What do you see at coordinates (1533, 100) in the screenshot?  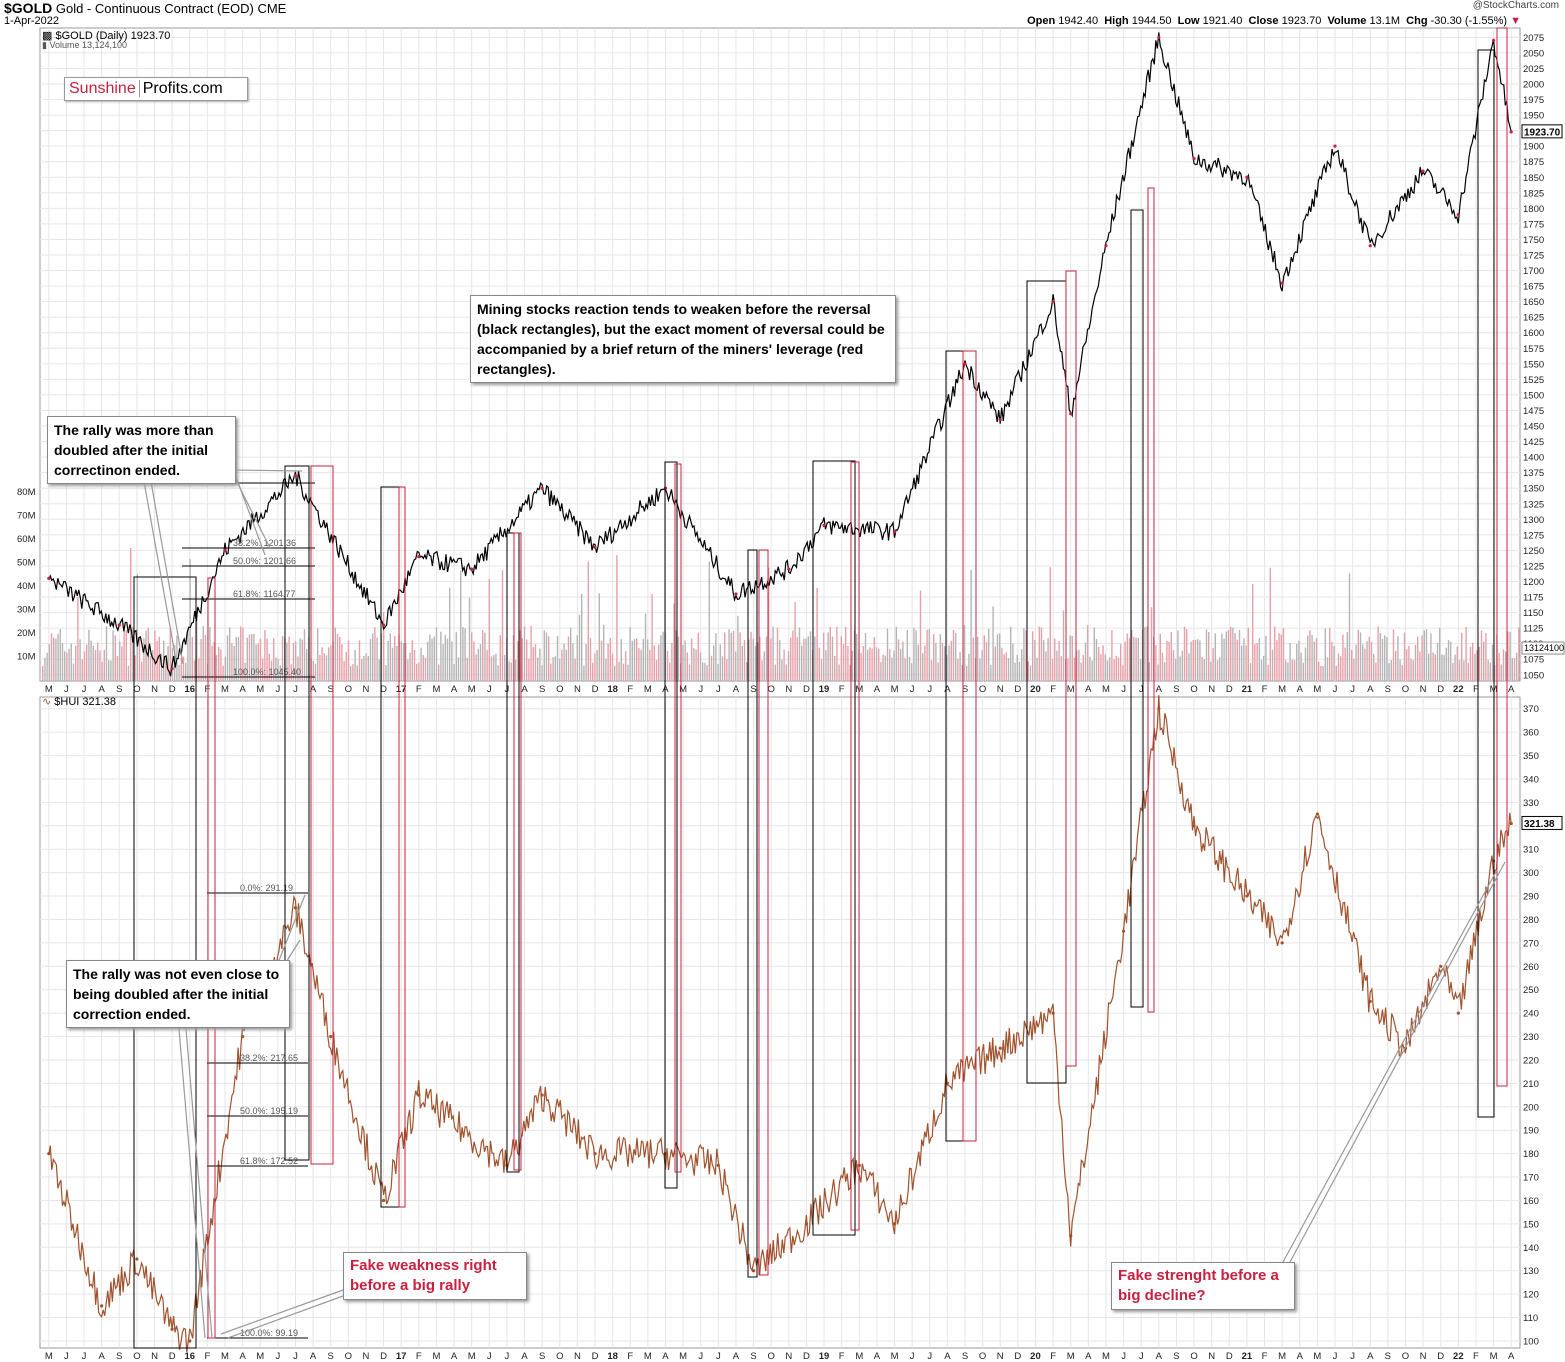 I see `gold-y-tick: 1975` at bounding box center [1533, 100].